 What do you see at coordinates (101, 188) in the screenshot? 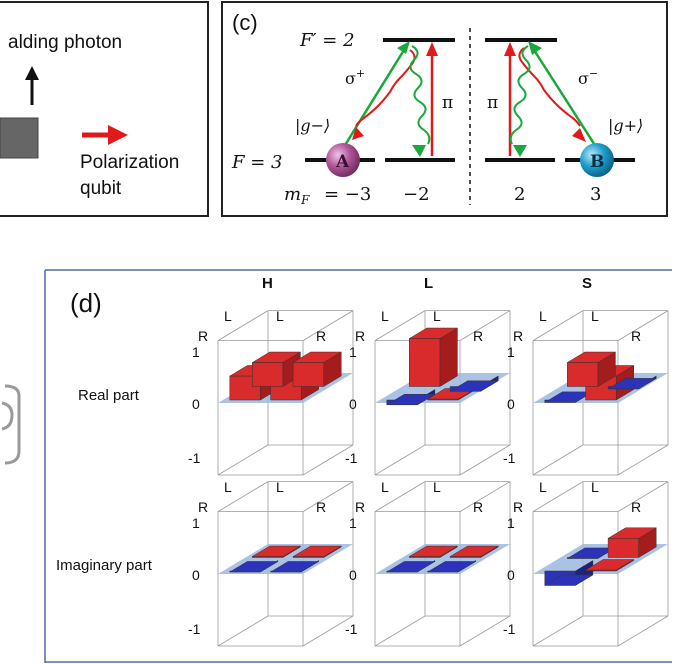
I see `qubit-label: qubit` at bounding box center [101, 188].